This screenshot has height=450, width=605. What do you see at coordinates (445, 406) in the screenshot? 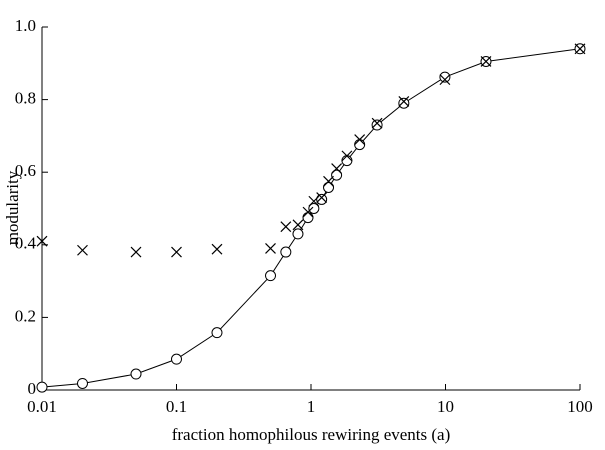
I see `x-tick-label: 10` at bounding box center [445, 406].